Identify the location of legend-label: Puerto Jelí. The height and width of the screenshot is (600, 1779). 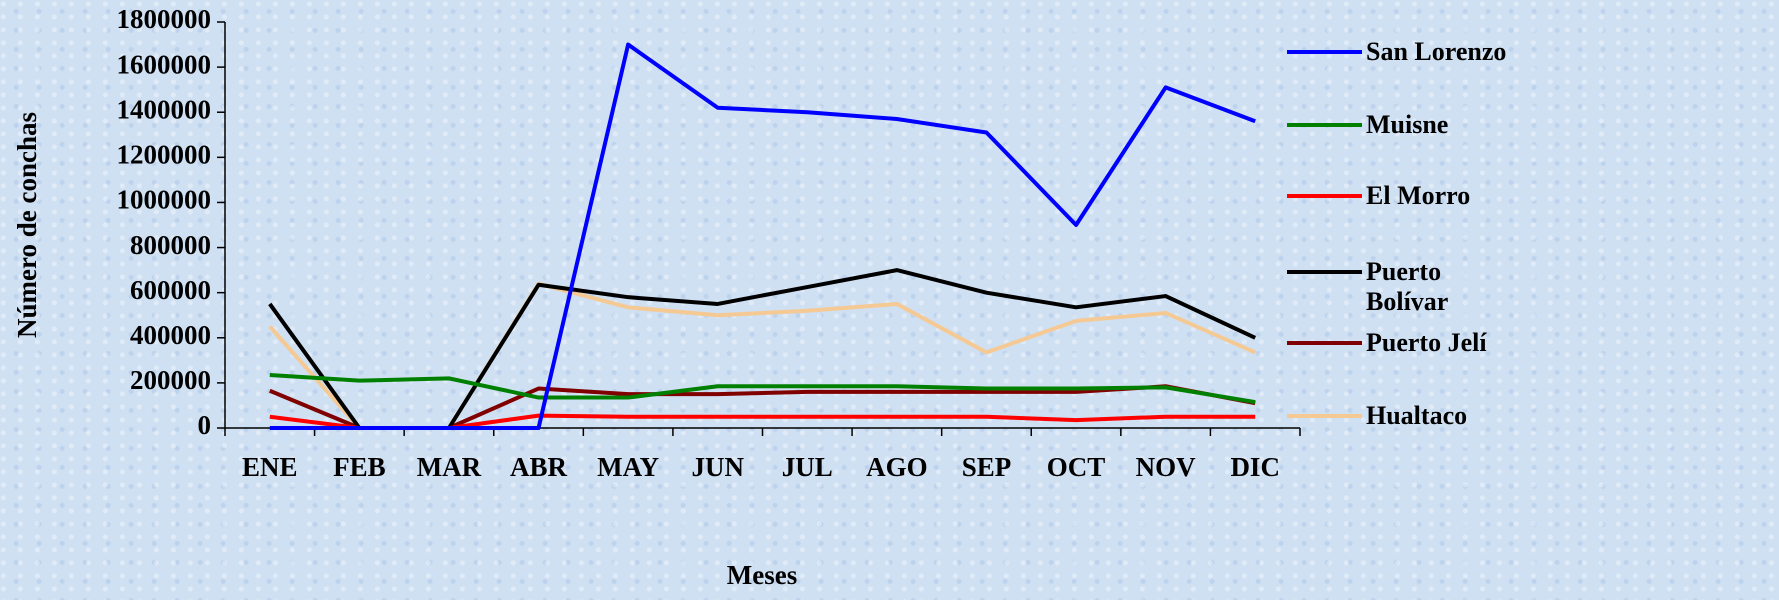
(1426, 342).